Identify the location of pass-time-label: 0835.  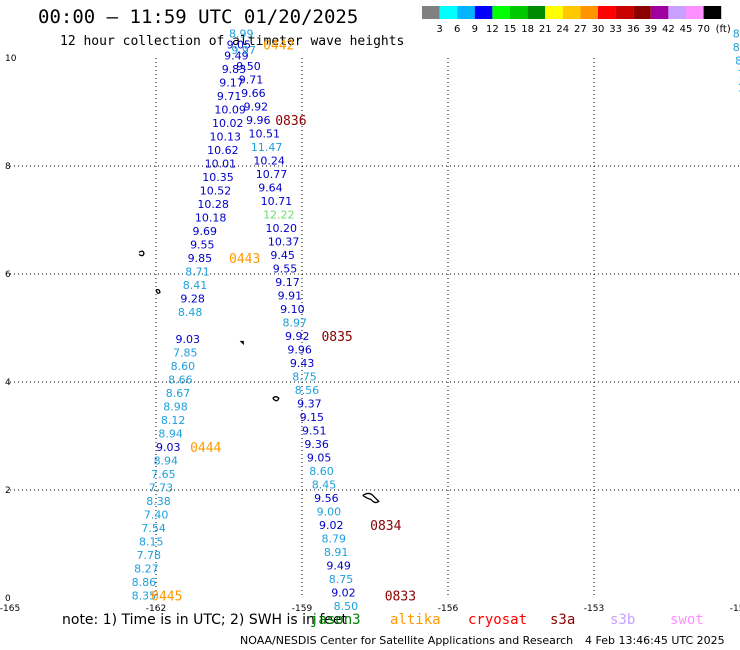
(336, 337).